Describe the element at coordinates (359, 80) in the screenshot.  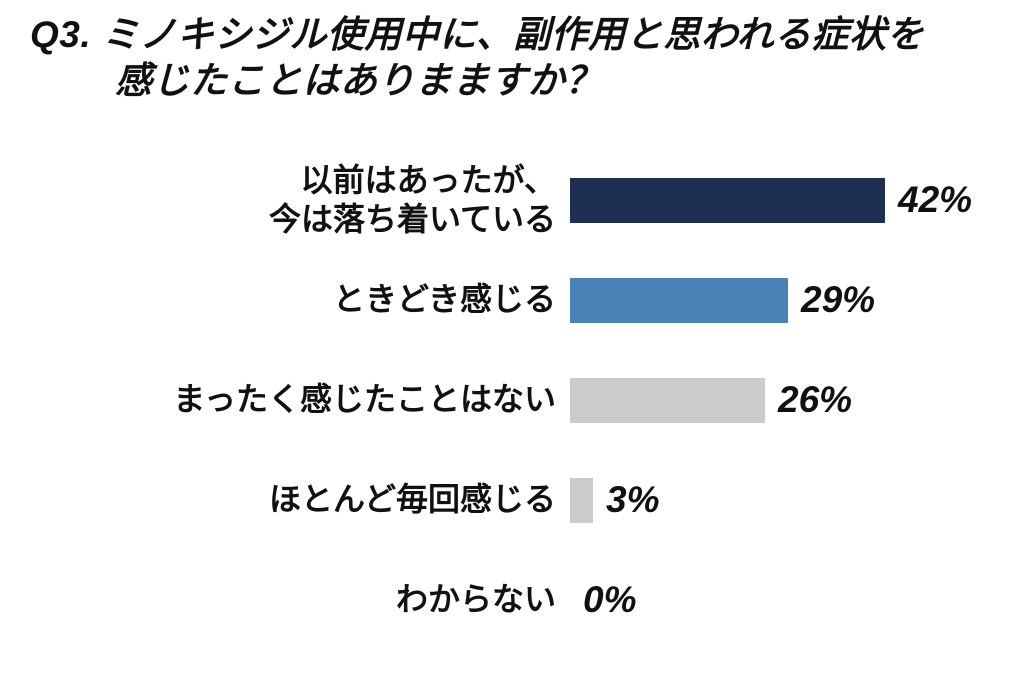
I see `chart-title-line2: 感じたことはありまますか？` at that location.